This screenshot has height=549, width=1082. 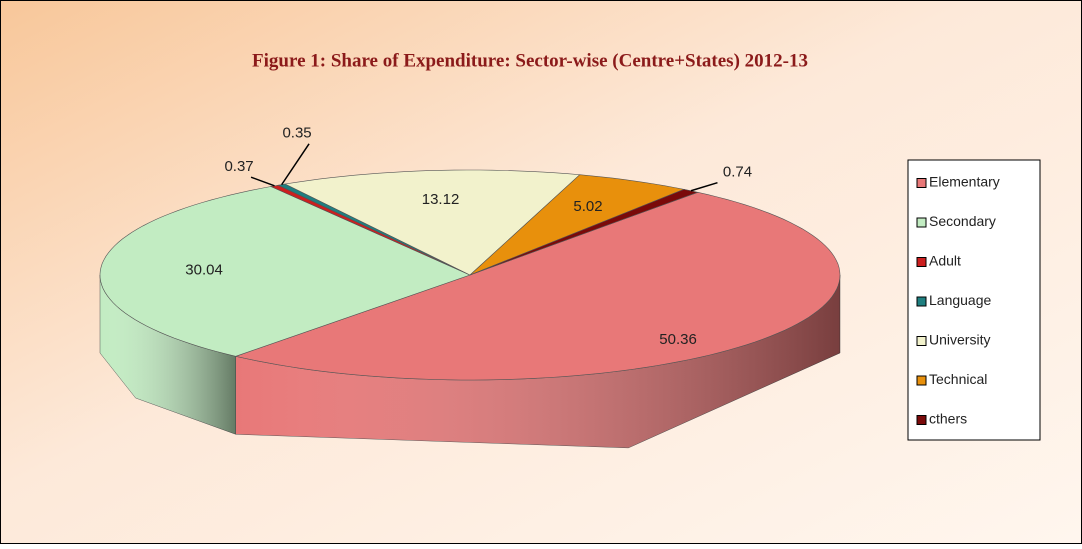 I want to click on slice-side-shade, so click(x=168, y=355).